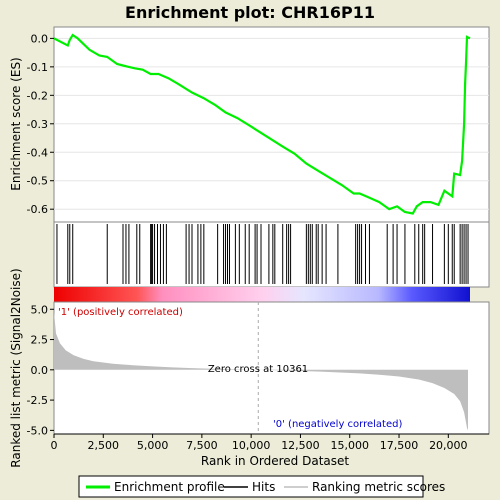 The width and height of the screenshot is (500, 500). I want to click on es-y-tick-label: -0.3, so click(37, 124).